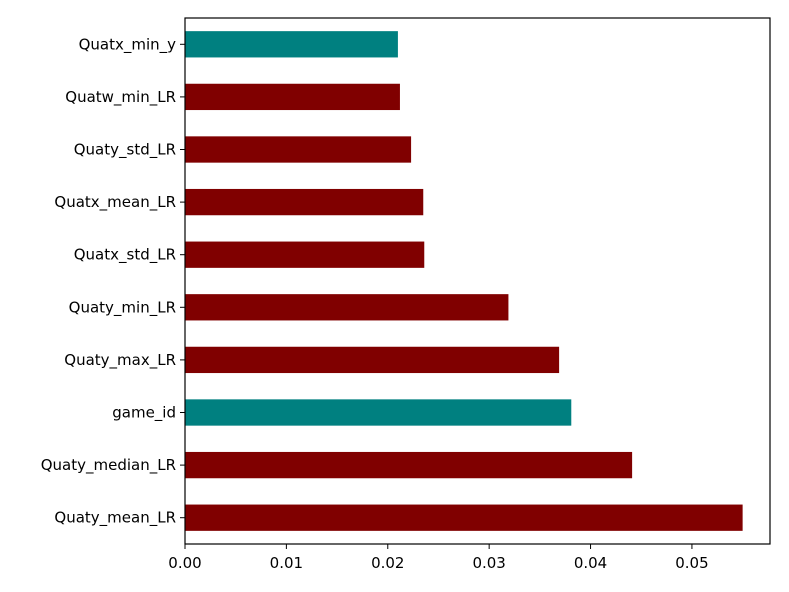 The height and width of the screenshot is (592, 789). I want to click on y-tick-label: Quaty_min_LR, so click(122, 307).